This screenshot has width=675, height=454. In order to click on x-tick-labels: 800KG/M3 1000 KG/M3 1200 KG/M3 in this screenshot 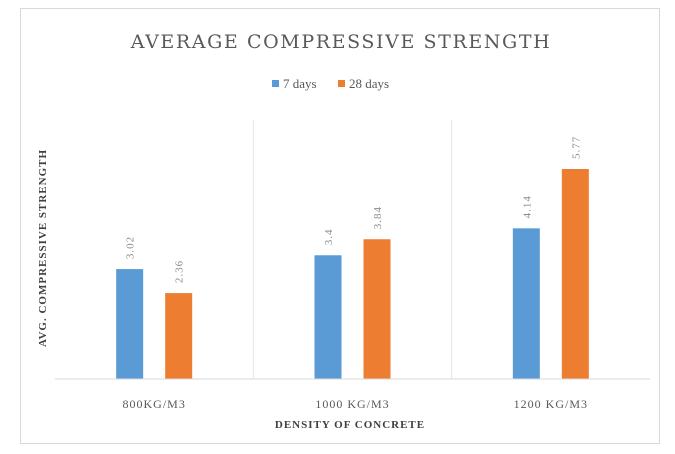, I will do `click(355, 404)`.